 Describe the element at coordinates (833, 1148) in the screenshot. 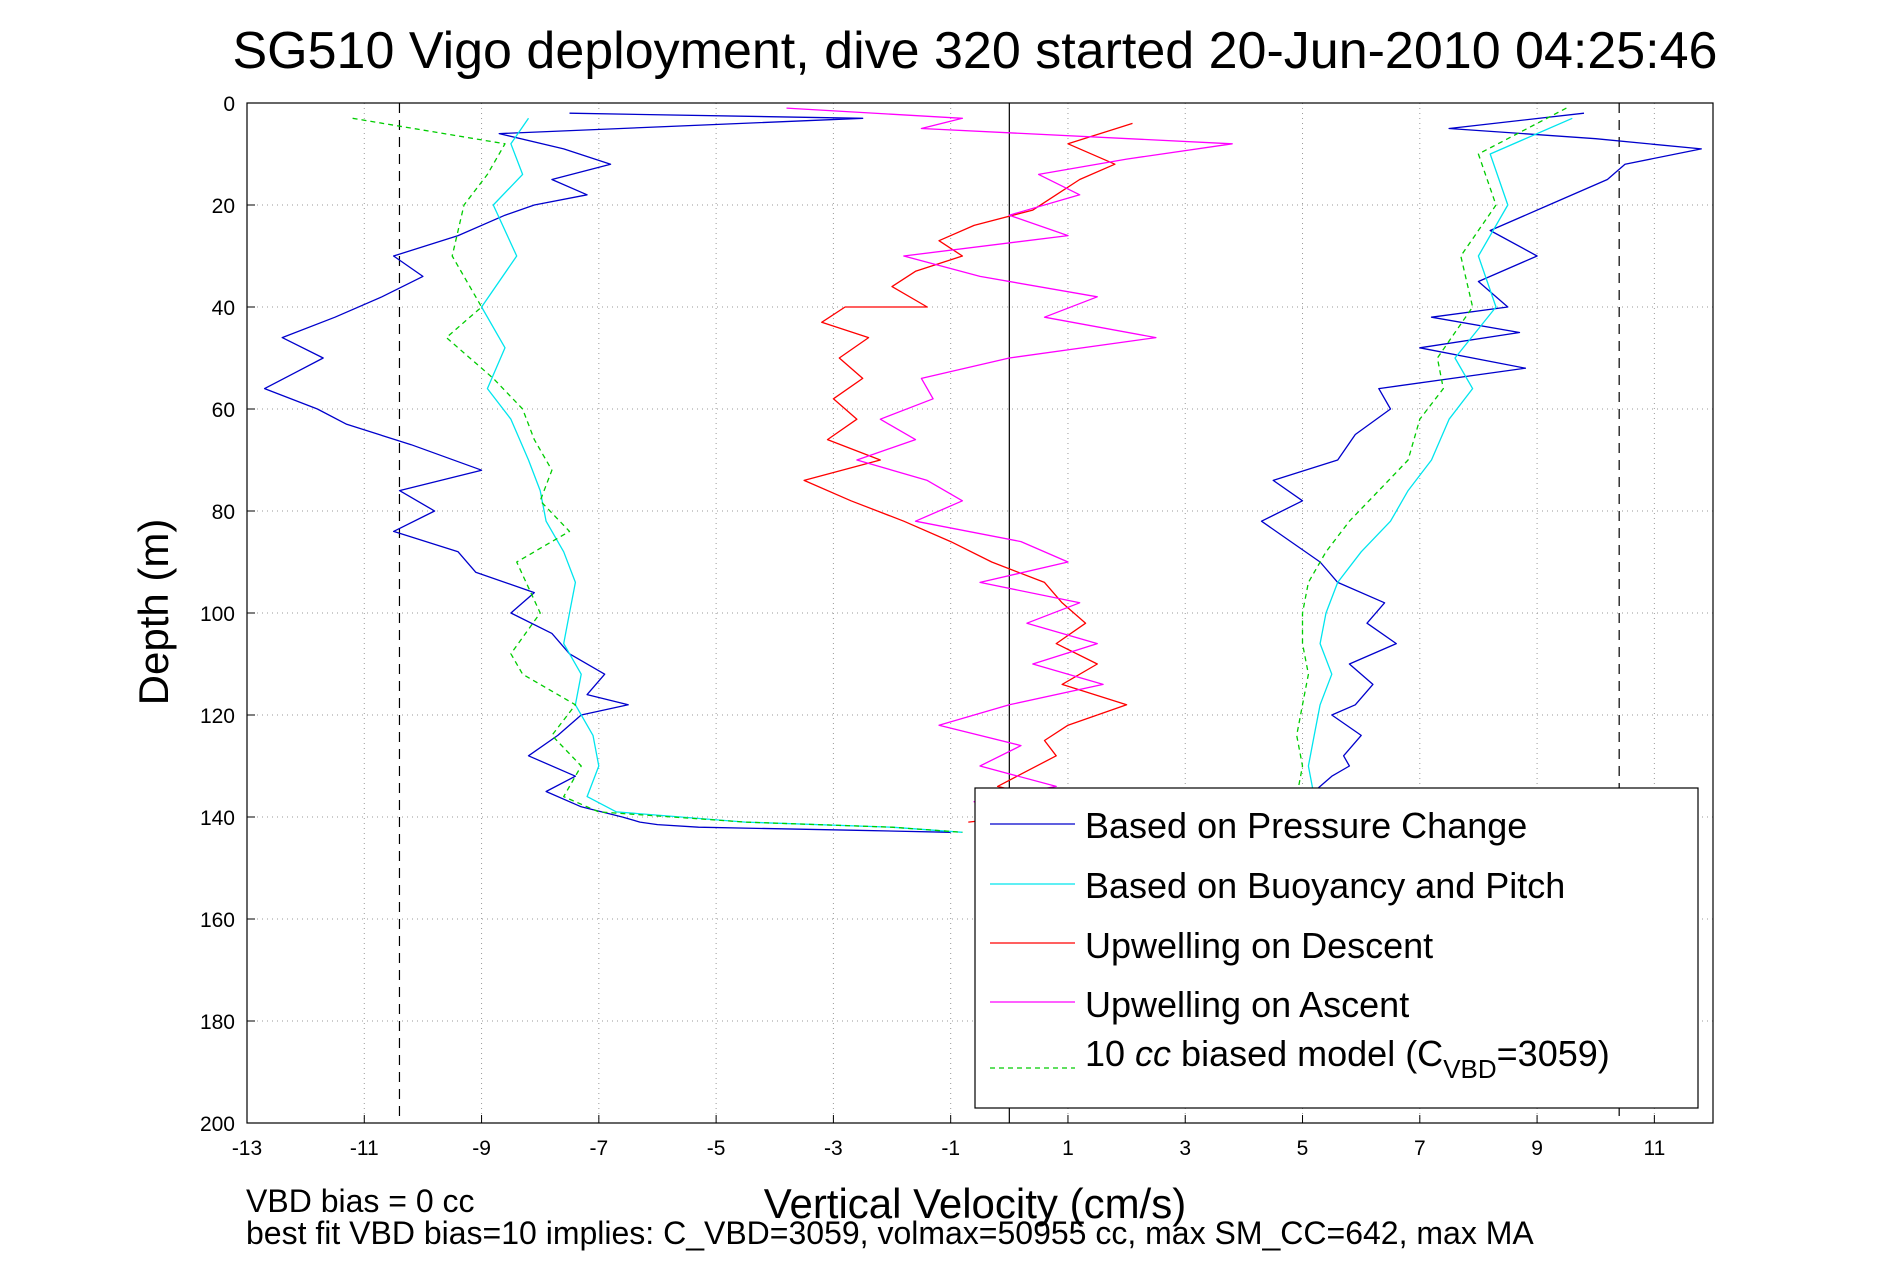

I see `x-tick-label-5: -3` at that location.